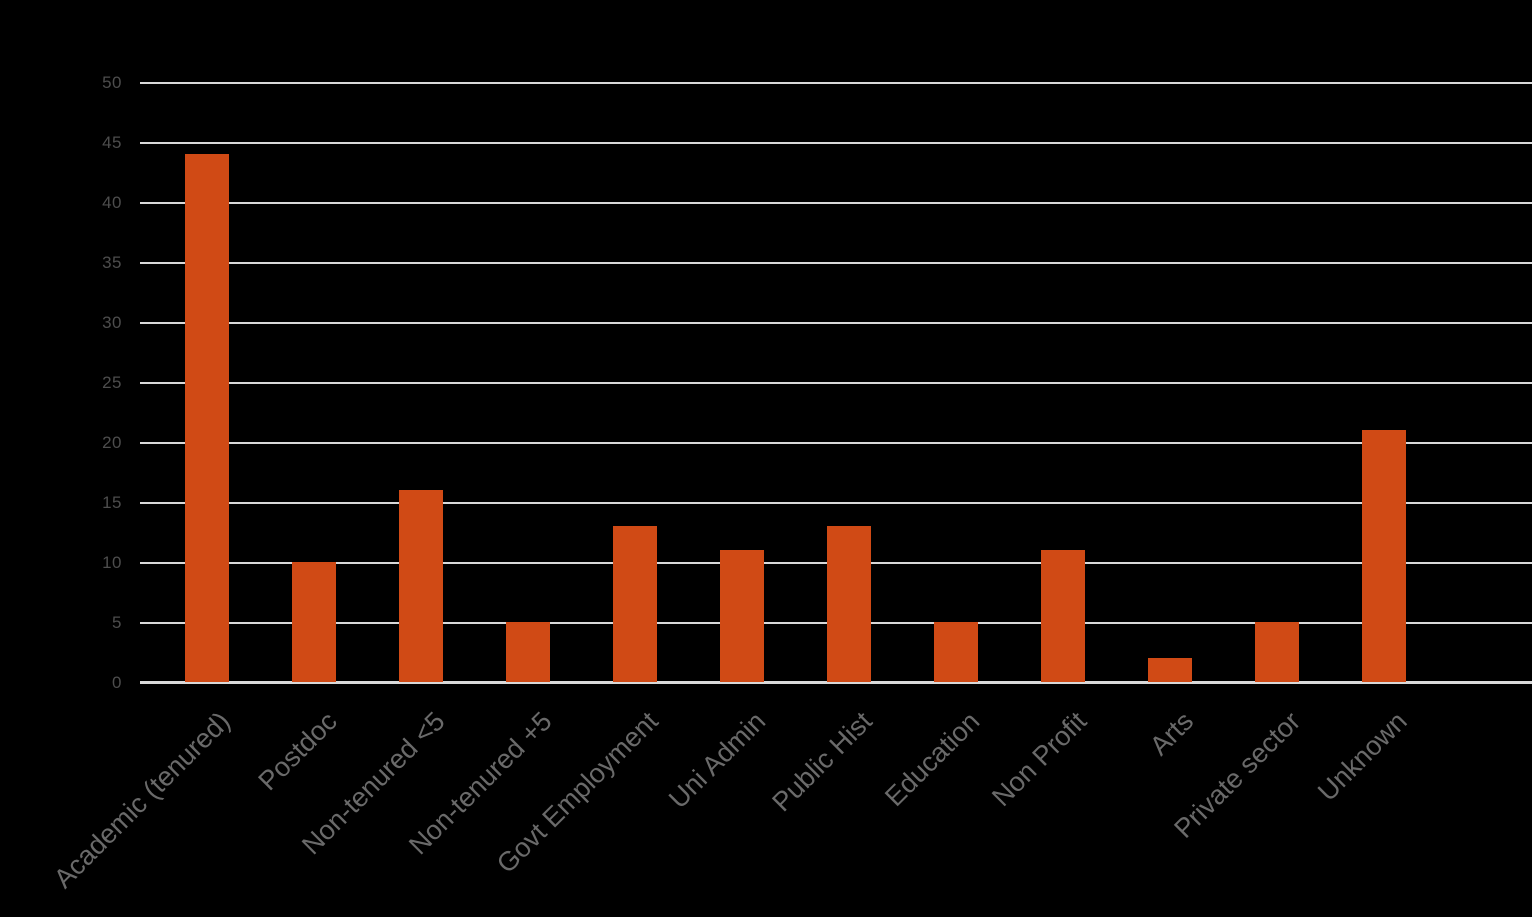 This screenshot has width=1532, height=917. Describe the element at coordinates (112, 562) in the screenshot. I see `y-tick-label: 10` at that location.